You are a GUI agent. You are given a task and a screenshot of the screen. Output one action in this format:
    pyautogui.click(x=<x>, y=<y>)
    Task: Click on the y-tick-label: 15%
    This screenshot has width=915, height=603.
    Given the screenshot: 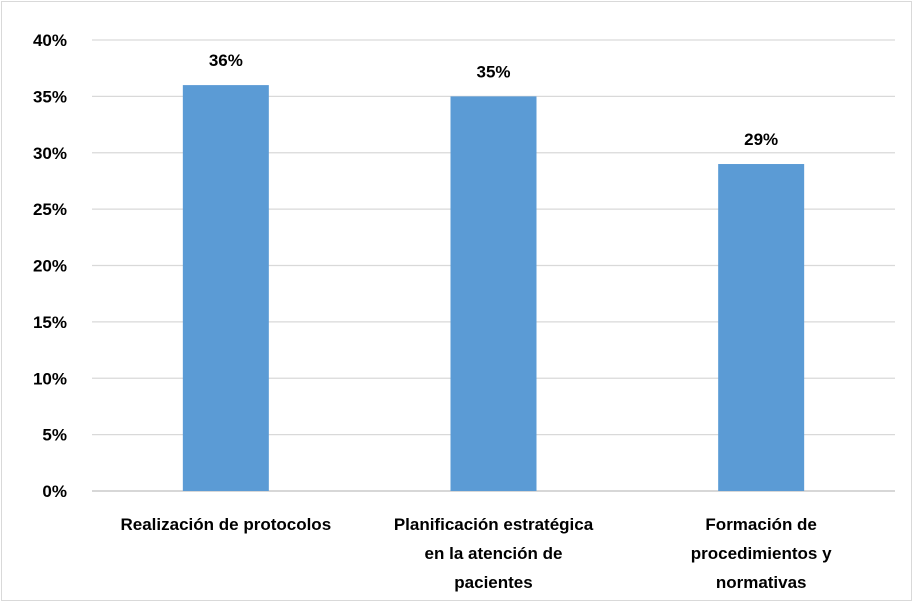 What is the action you would take?
    pyautogui.click(x=50, y=322)
    